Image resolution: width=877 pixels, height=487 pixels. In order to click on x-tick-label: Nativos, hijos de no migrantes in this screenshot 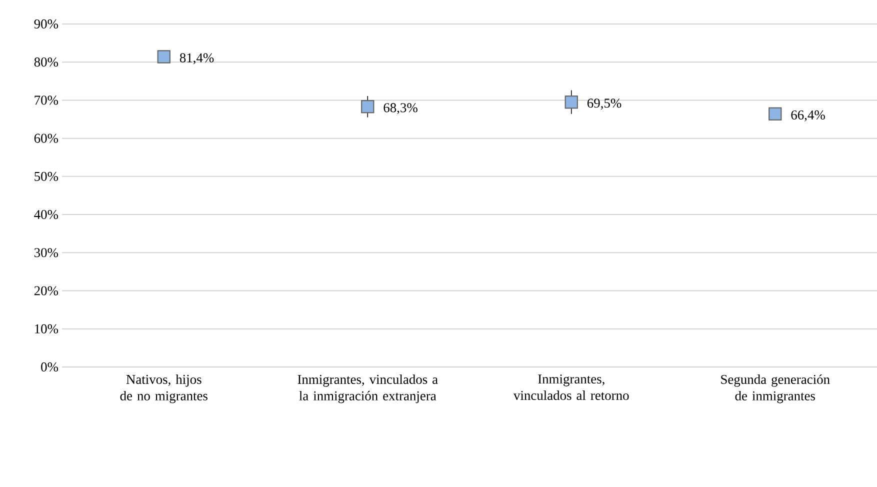, I will do `click(164, 389)`.